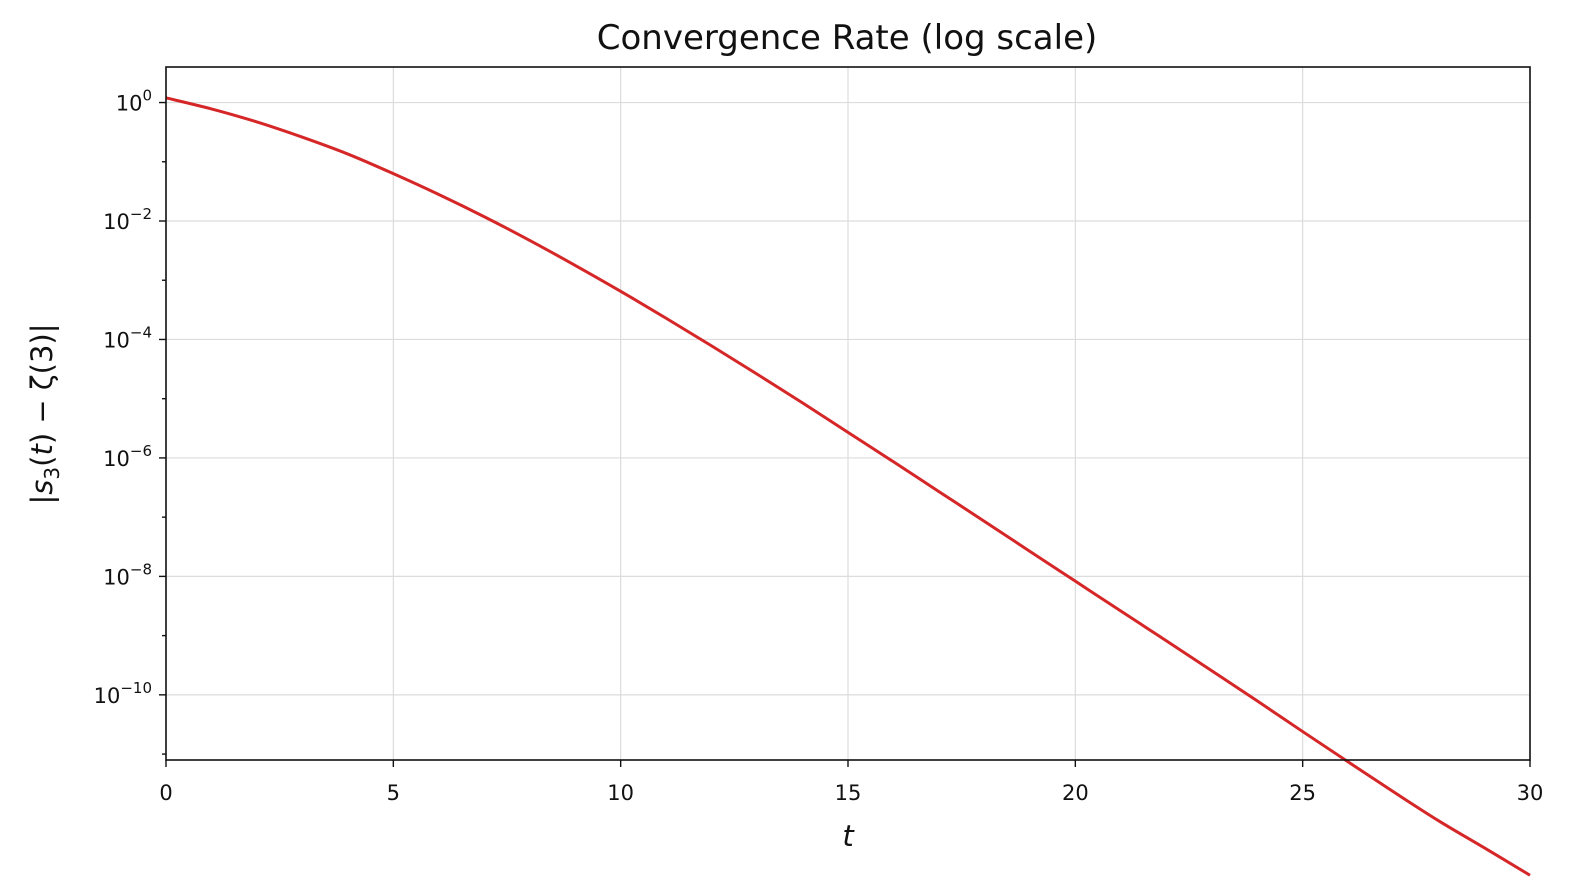  What do you see at coordinates (42, 449) in the screenshot?
I see `y-label-part: t` at bounding box center [42, 449].